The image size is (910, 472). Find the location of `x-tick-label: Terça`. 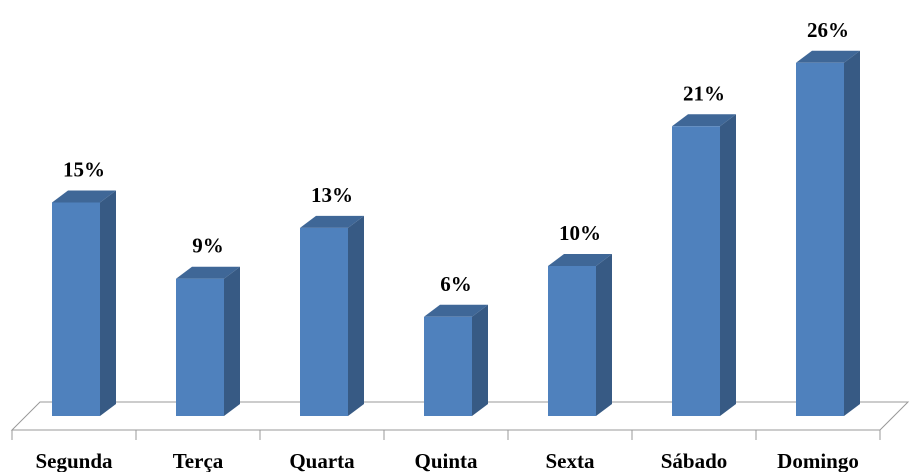

x-tick-label: Terça is located at coordinates (198, 460).